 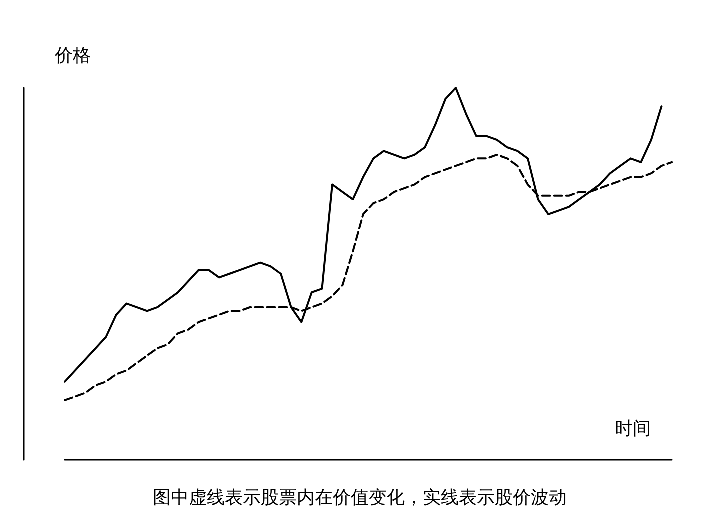 I want to click on text: 图中虚线表示股票内在价值变化，实线表示股价波动, so click(x=360, y=498).